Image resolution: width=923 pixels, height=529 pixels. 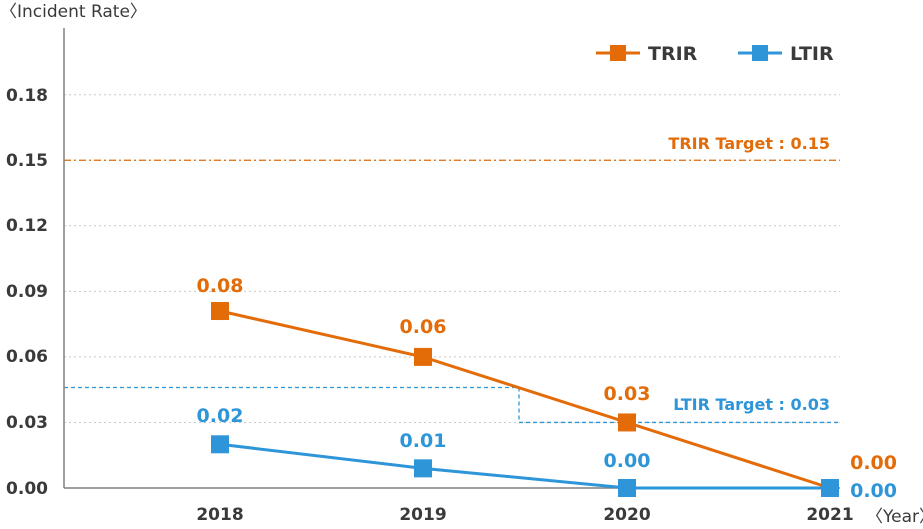 I want to click on ltir-target-line, so click(x=452, y=405).